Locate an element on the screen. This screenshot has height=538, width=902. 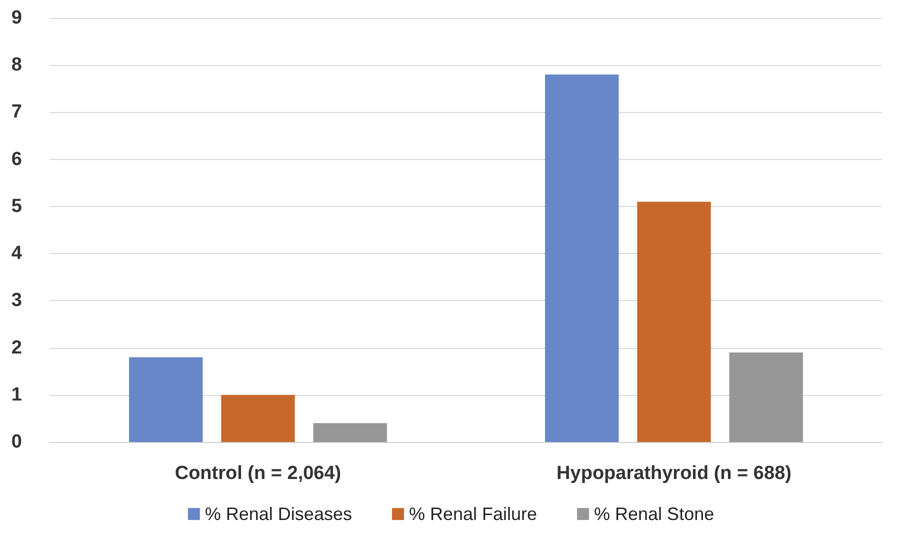
y-tick-label: 3 is located at coordinates (16, 301).